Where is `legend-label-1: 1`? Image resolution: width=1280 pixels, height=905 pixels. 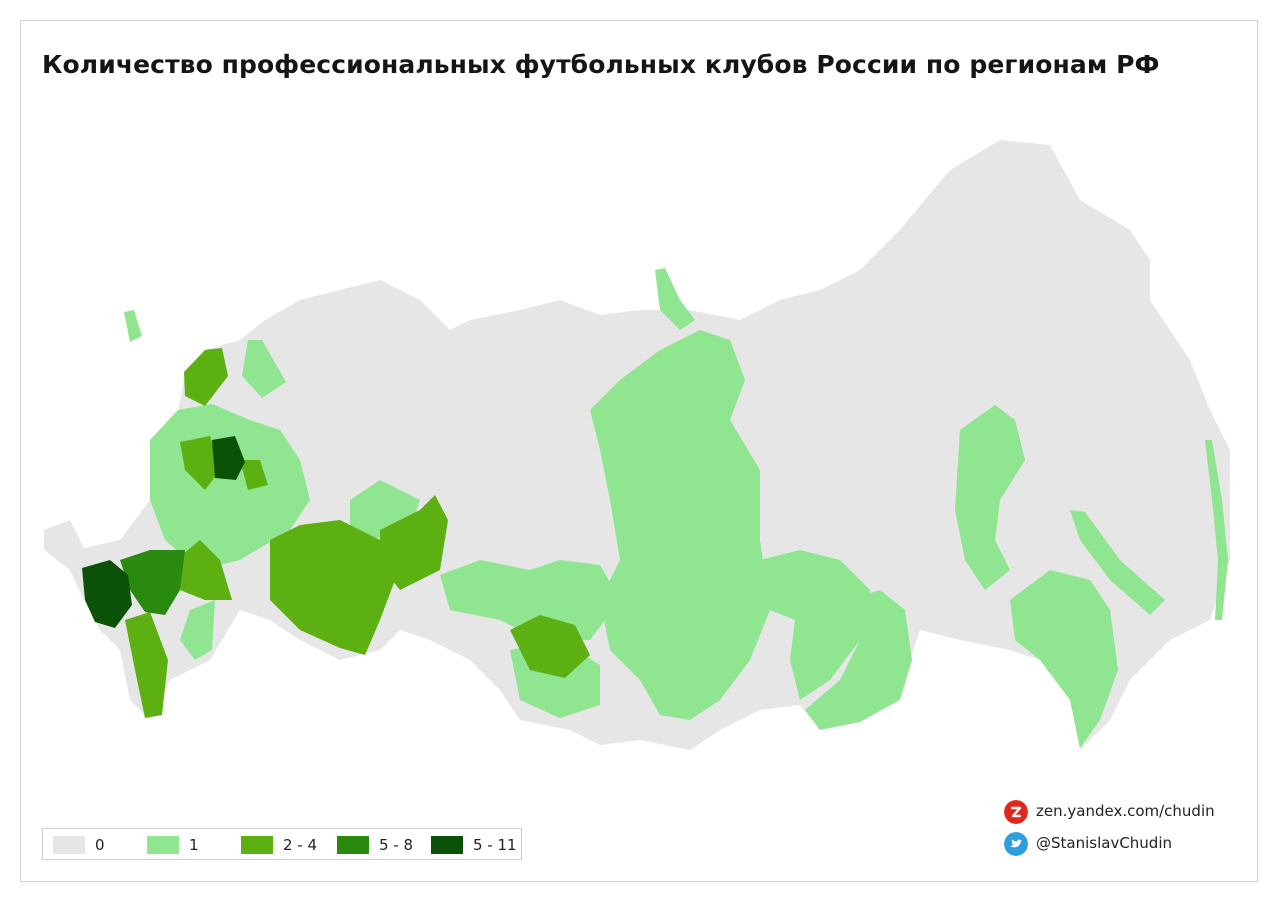 legend-label-1: 1 is located at coordinates (194, 845).